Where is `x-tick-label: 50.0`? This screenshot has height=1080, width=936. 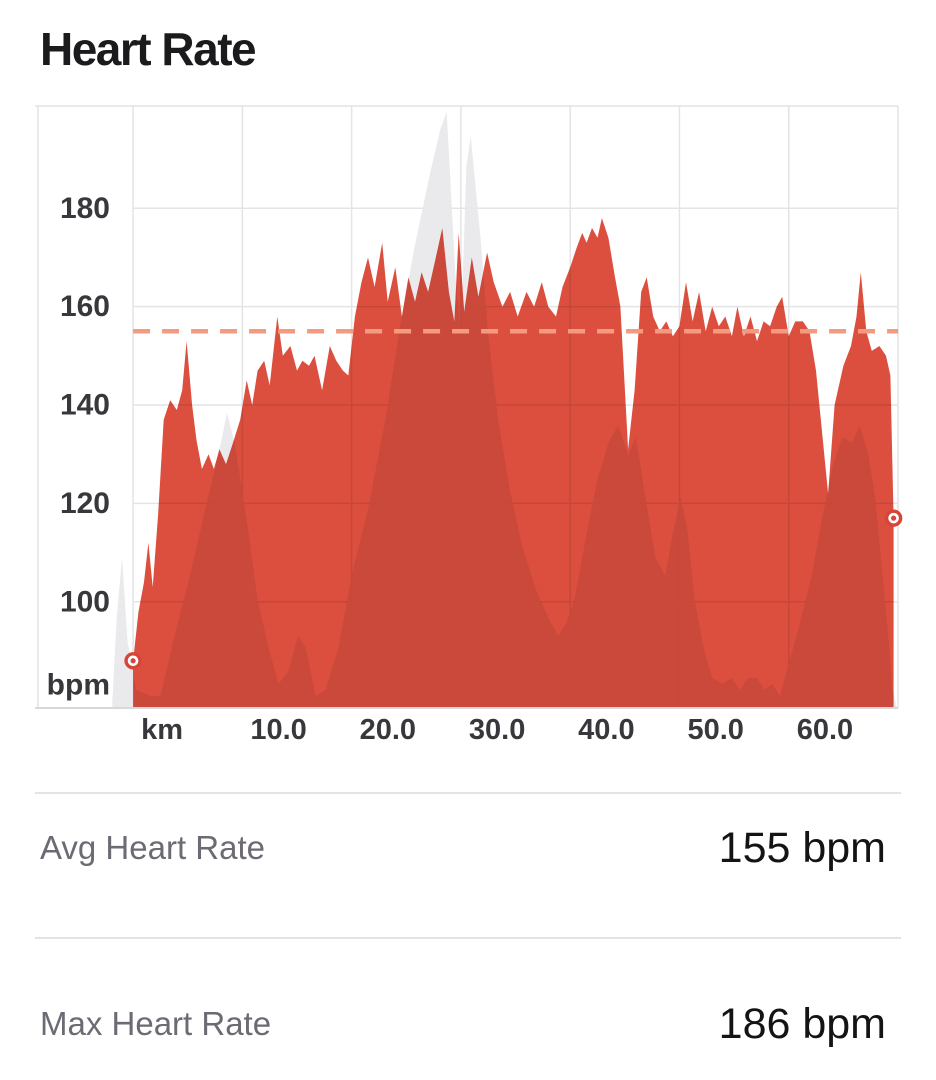 x-tick-label: 50.0 is located at coordinates (715, 730).